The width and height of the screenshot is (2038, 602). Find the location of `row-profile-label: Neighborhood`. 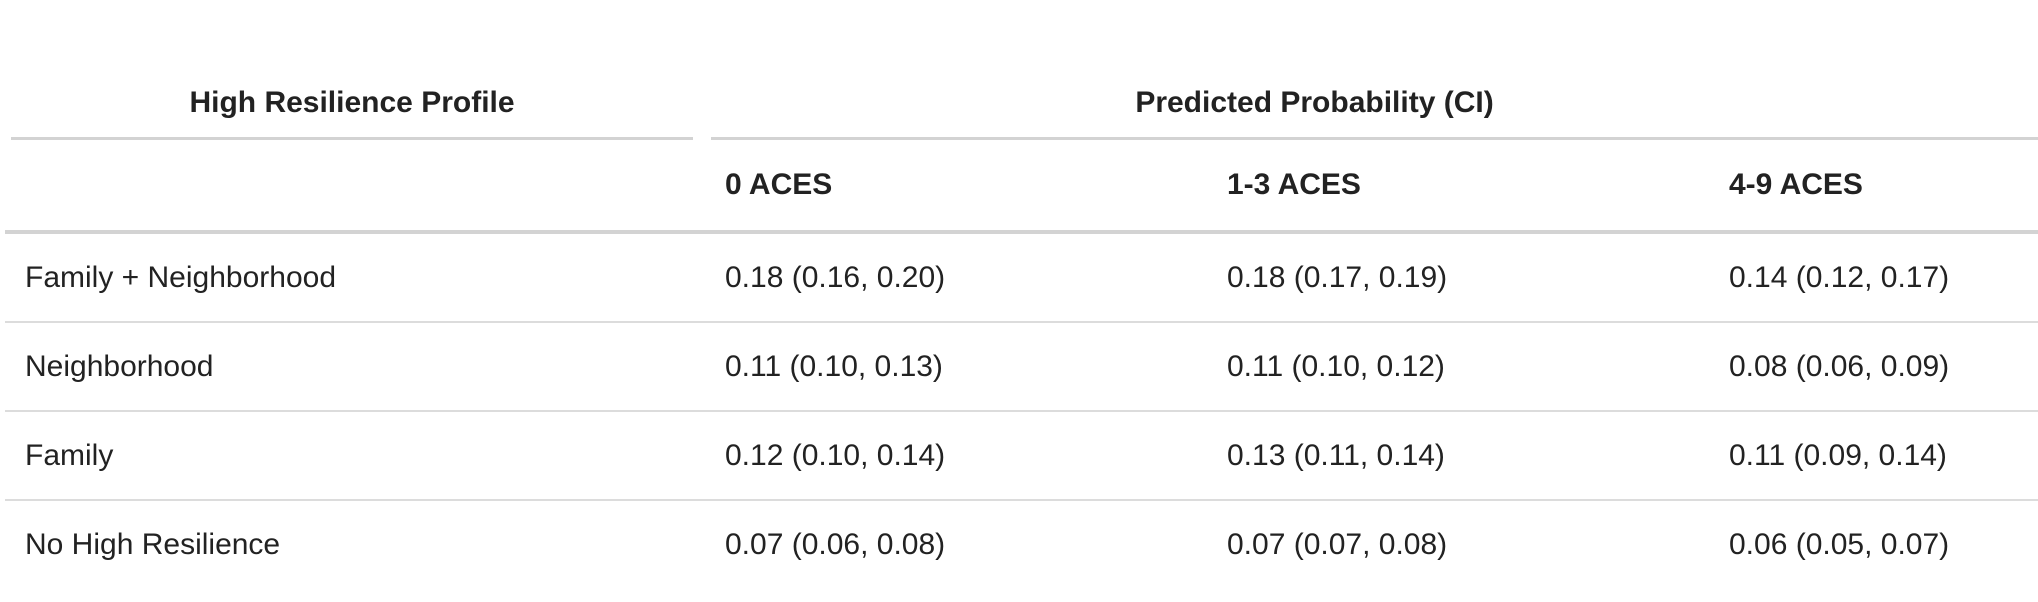

row-profile-label: Neighborhood is located at coordinates (355, 367).